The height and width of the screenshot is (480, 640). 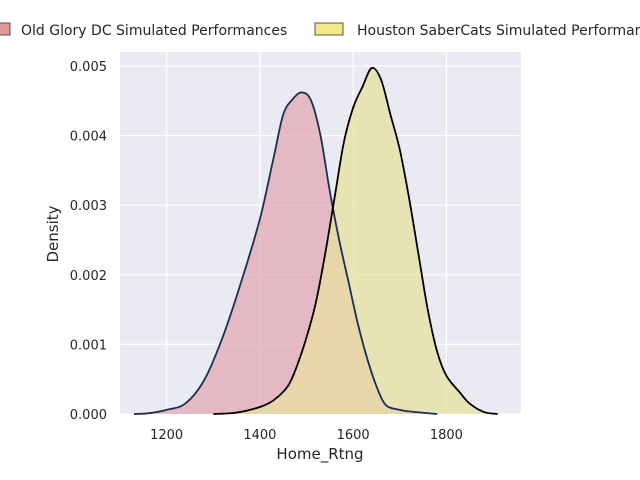 I want to click on legend-label-houston: Houston SaberCats Simulated Performances, so click(x=498, y=31).